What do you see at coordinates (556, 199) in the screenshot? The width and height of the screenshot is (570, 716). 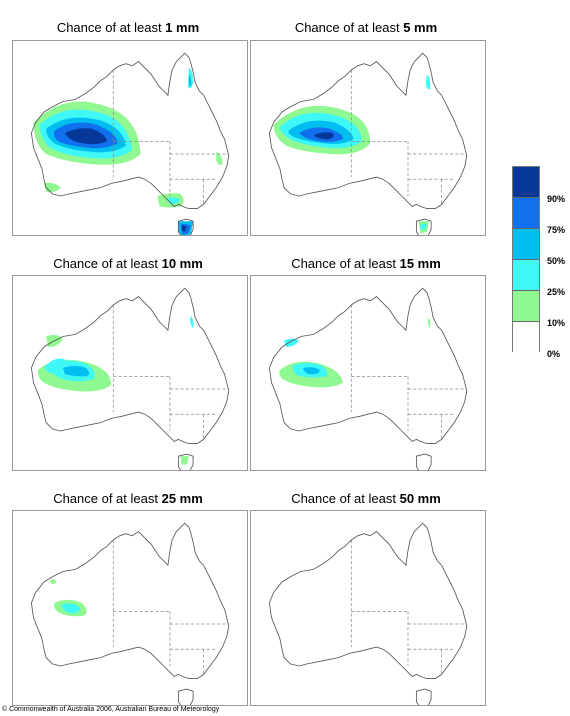 I see `legend-label-90: 90%` at bounding box center [556, 199].